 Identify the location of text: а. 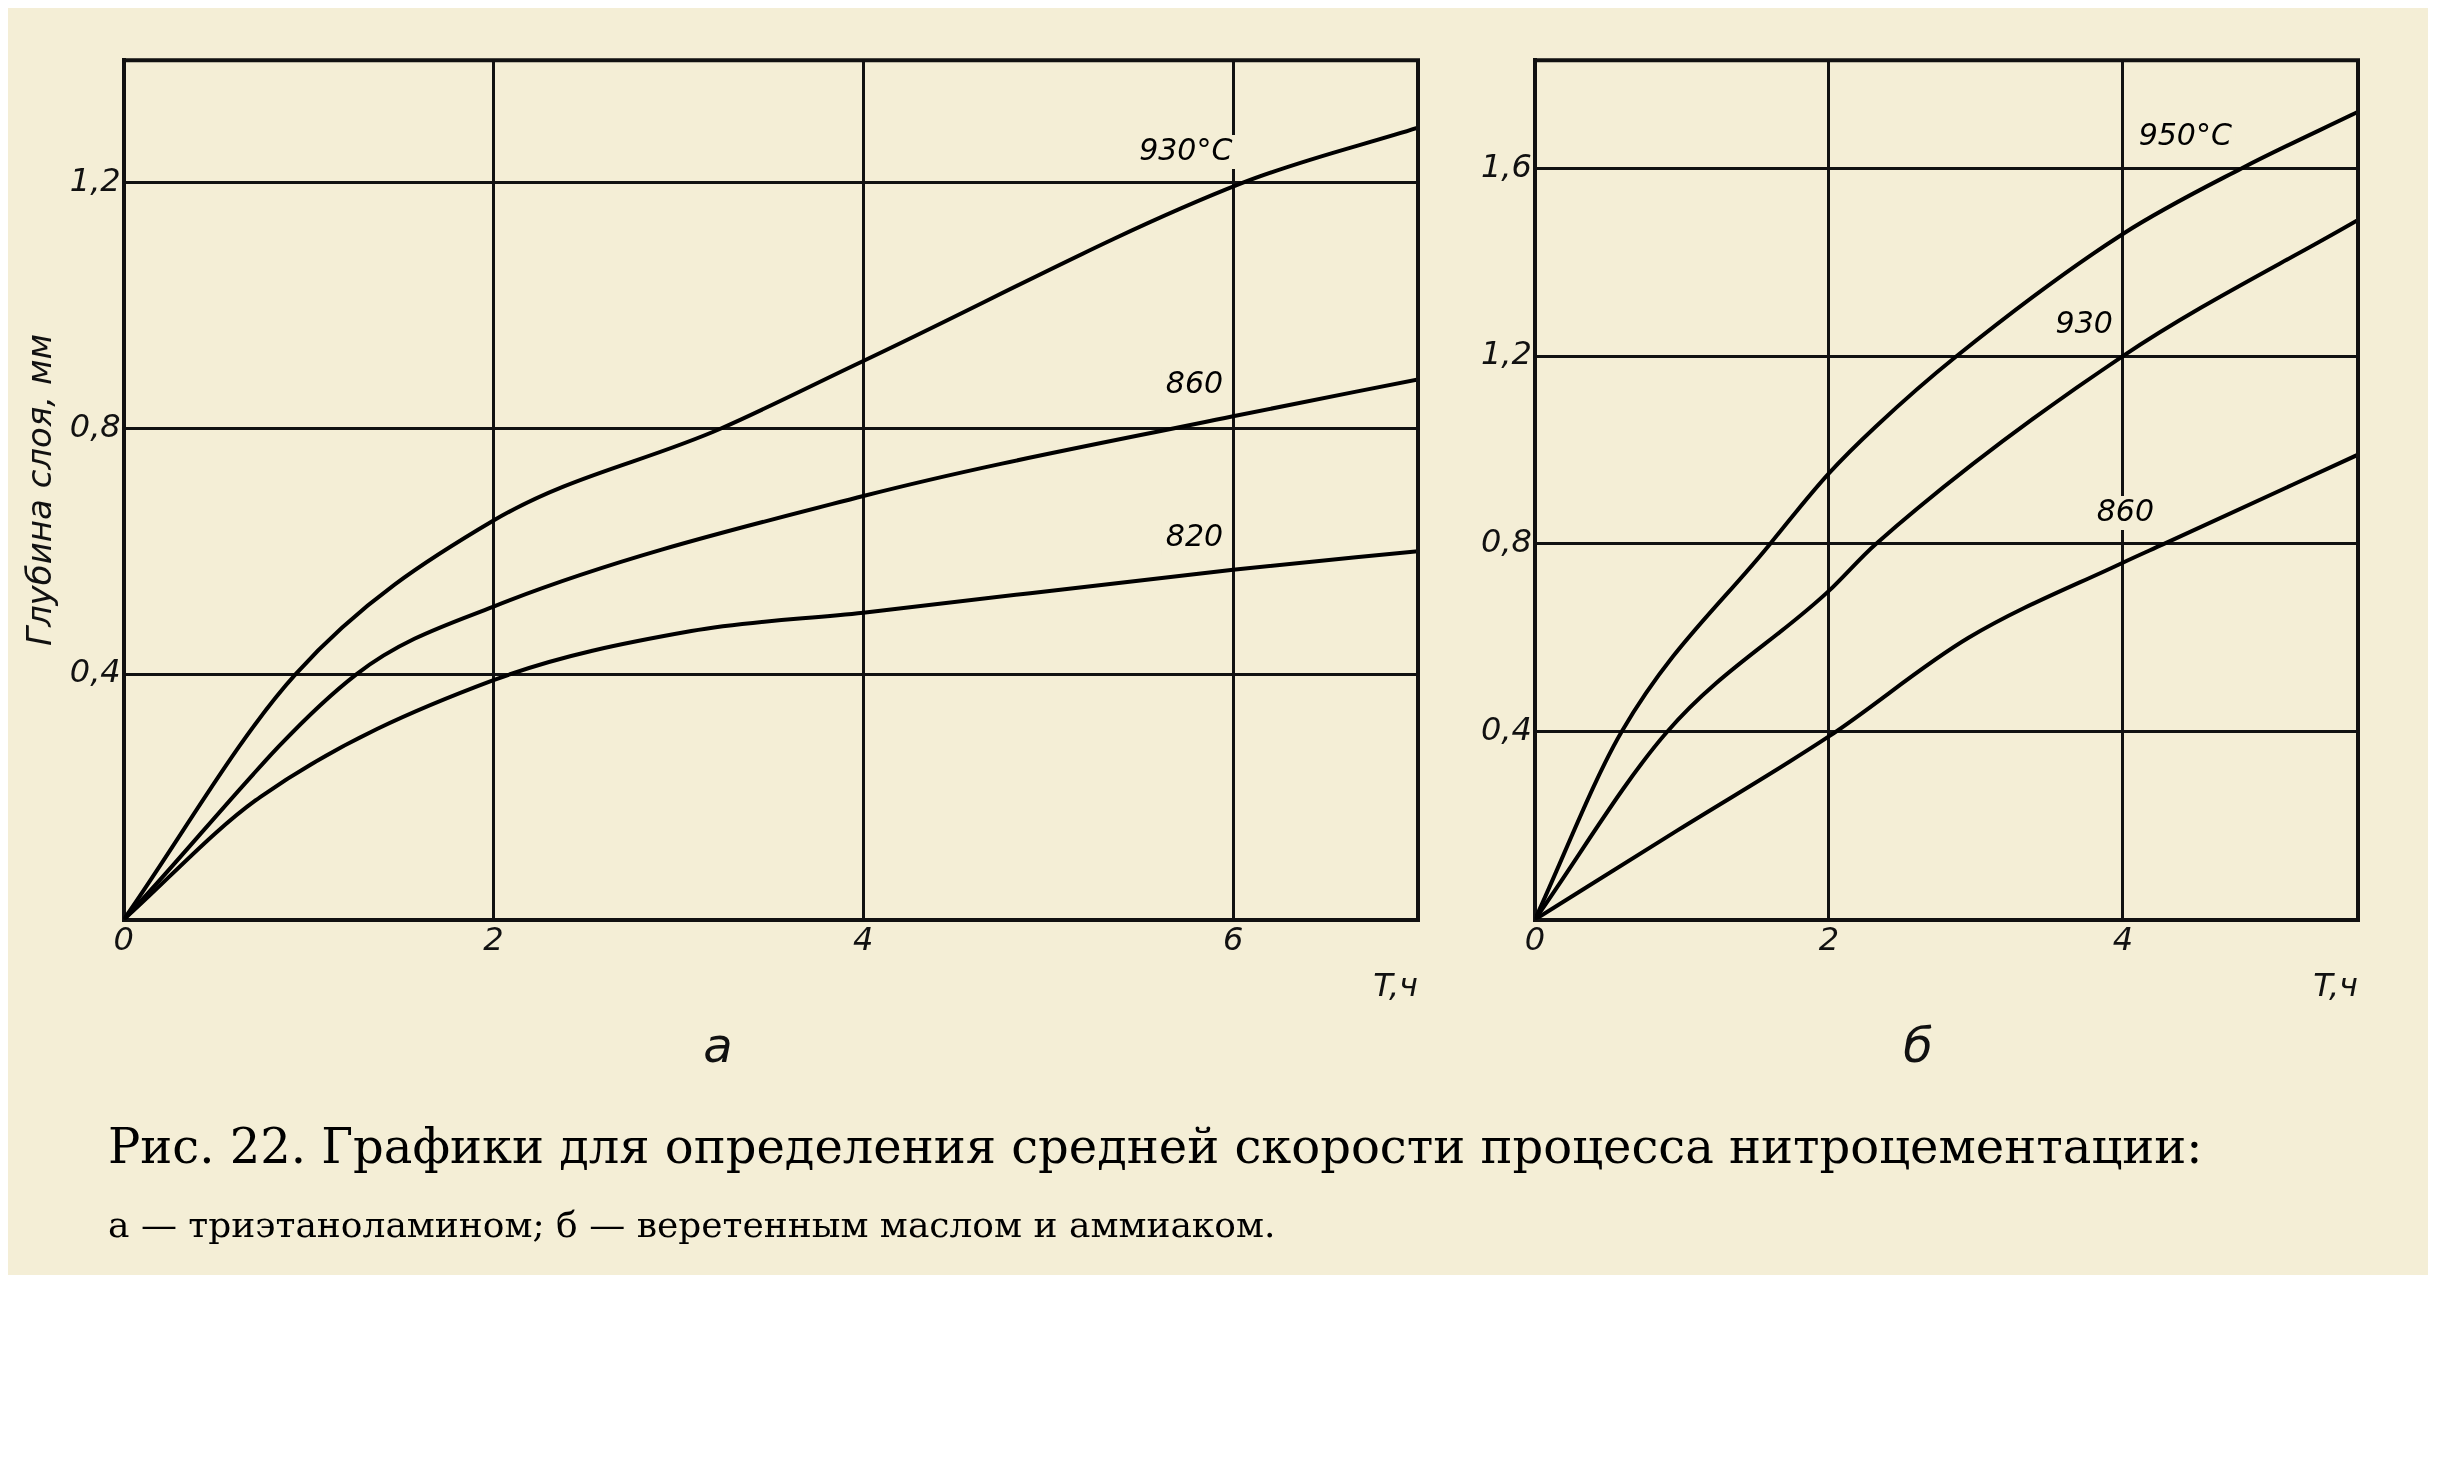
(718, 1044).